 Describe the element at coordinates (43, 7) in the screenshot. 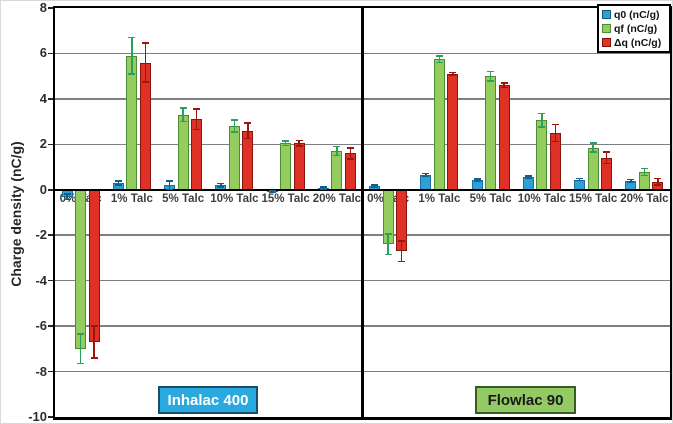

I see `y-tick-label: 8` at that location.